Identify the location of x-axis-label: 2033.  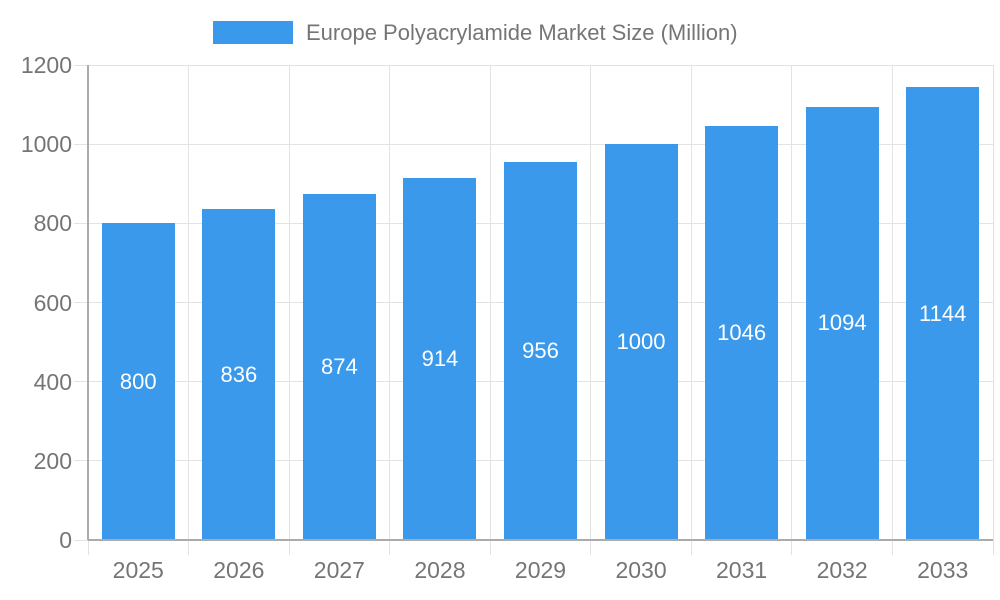
(943, 570).